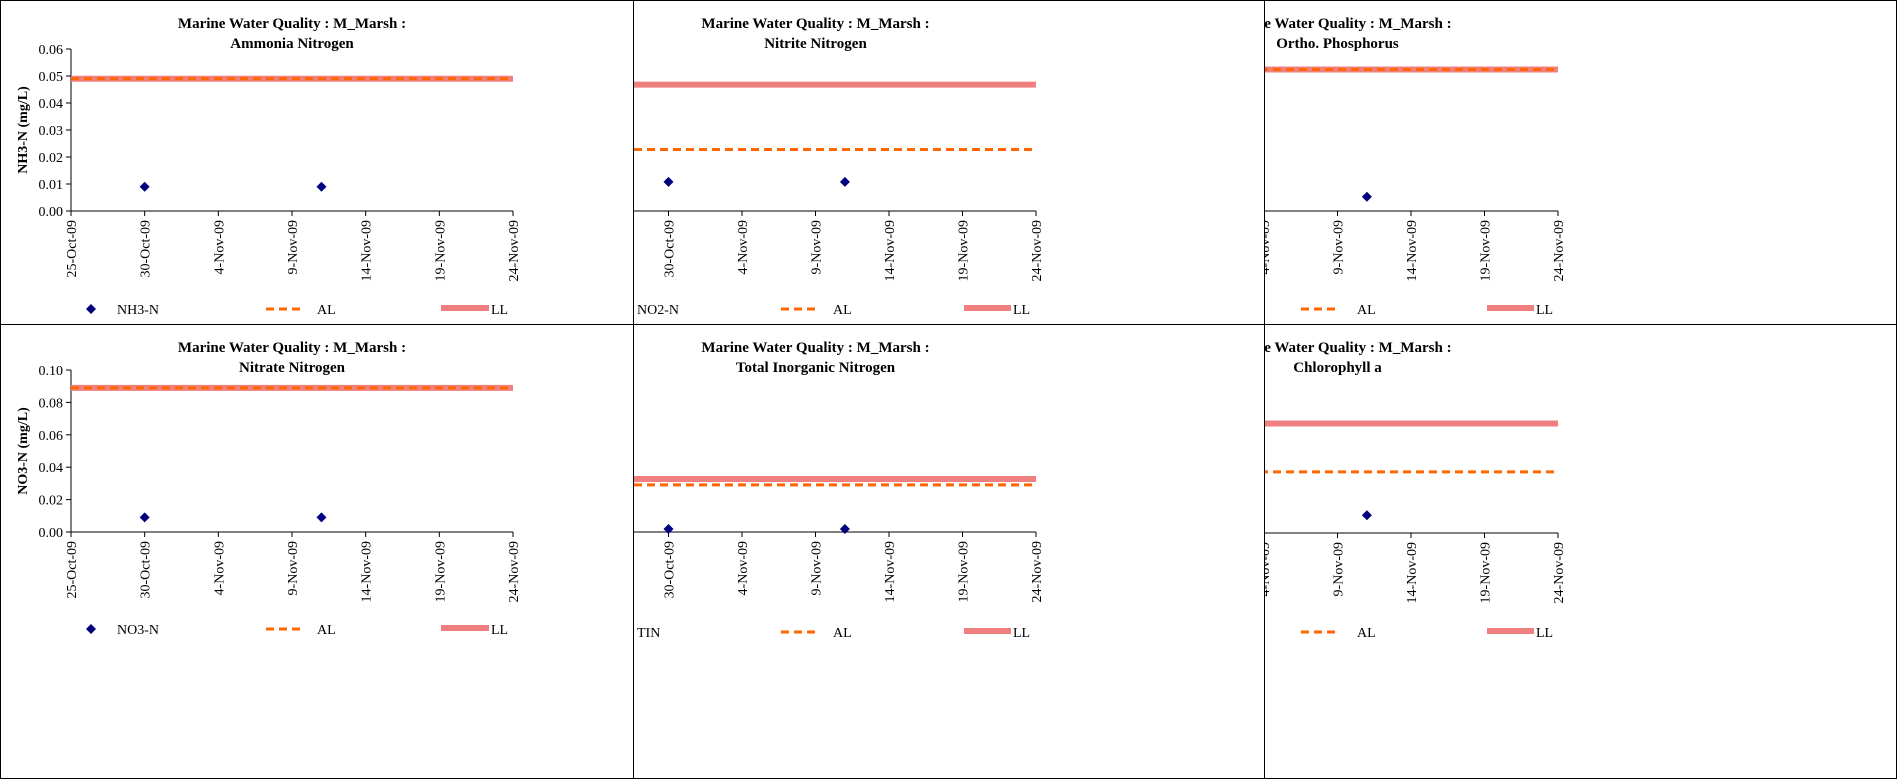  Describe the element at coordinates (23, 130) in the screenshot. I see `y-axis-label: NH3-N (mg/L)` at that location.